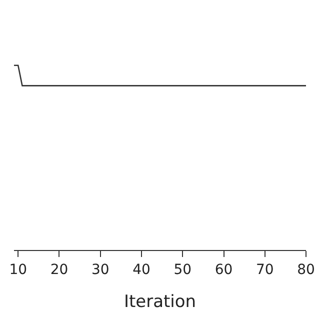 The height and width of the screenshot is (320, 320). Describe the element at coordinates (59, 270) in the screenshot. I see `x-tick-label: 20` at that location.